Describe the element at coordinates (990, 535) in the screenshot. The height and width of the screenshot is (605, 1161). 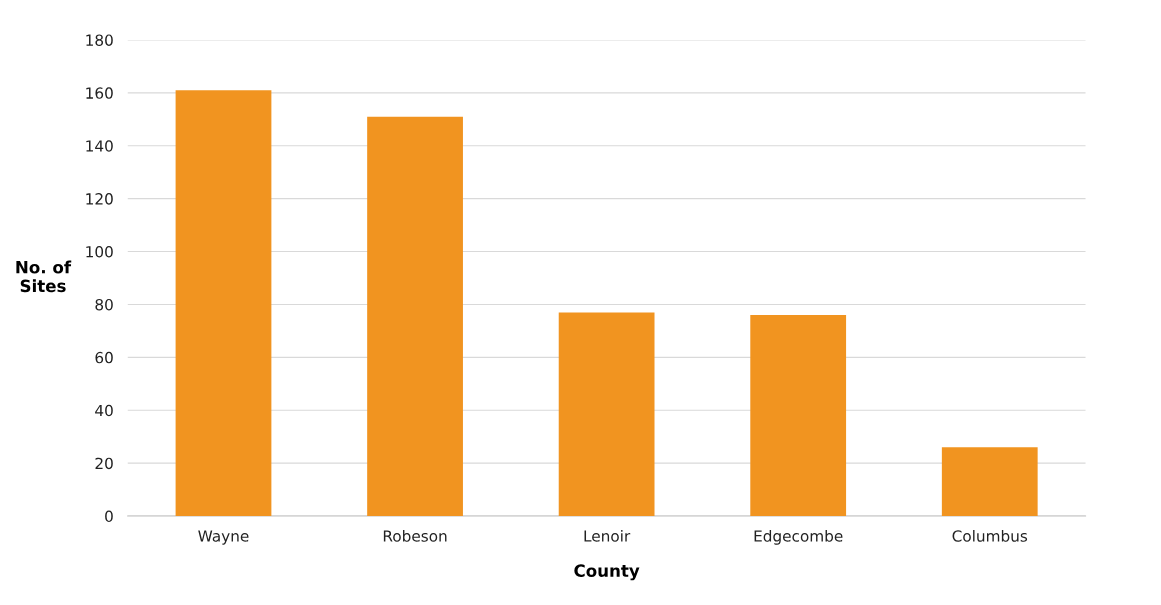
I see `x-tick-label: Columbus` at that location.